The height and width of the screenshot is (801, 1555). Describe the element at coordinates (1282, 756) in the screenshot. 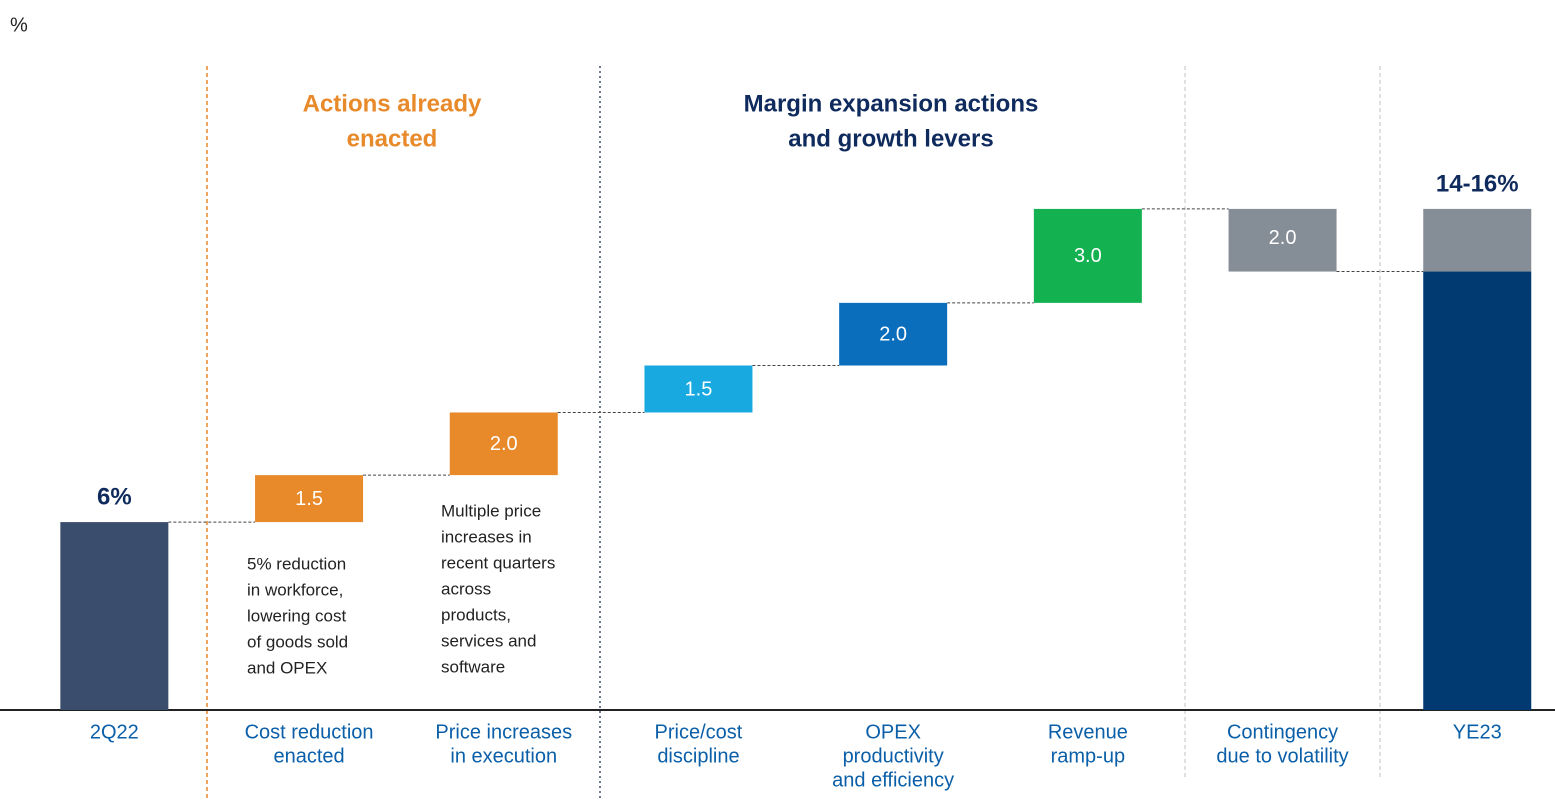

I see `x-tick-label: due to volatility` at that location.